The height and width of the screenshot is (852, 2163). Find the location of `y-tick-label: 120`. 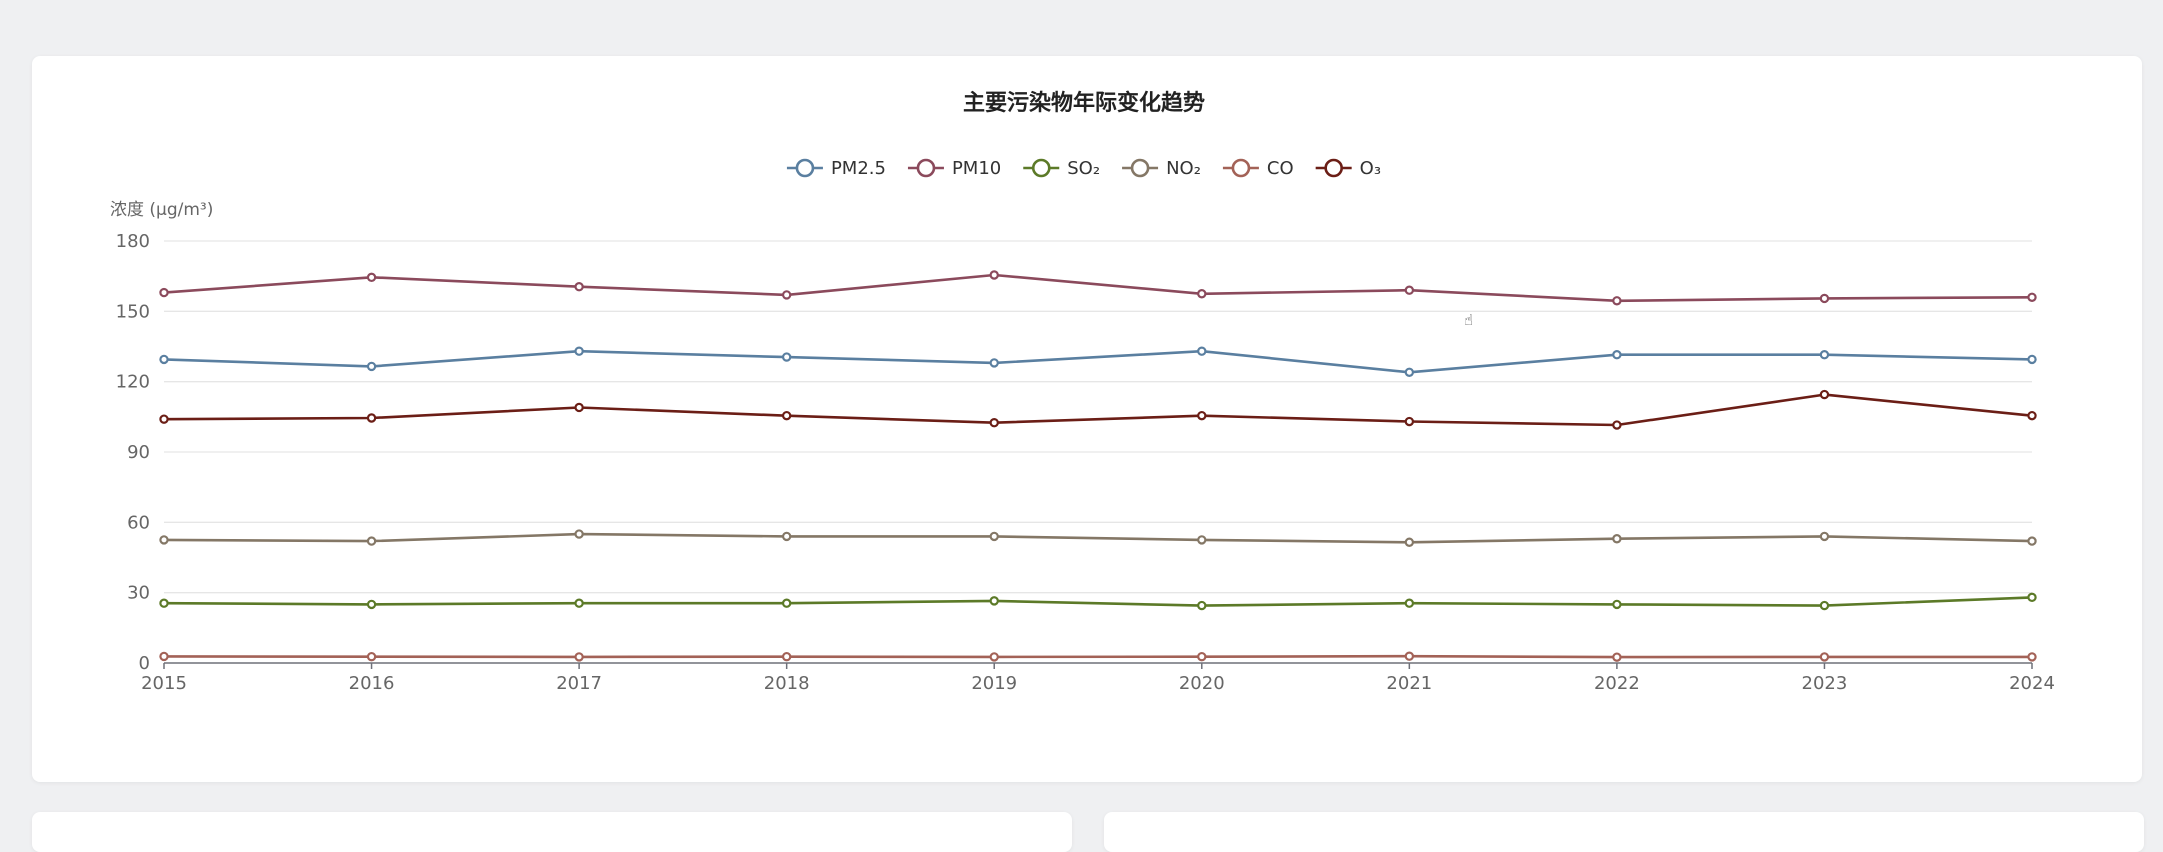

y-tick-label: 120 is located at coordinates (133, 382).